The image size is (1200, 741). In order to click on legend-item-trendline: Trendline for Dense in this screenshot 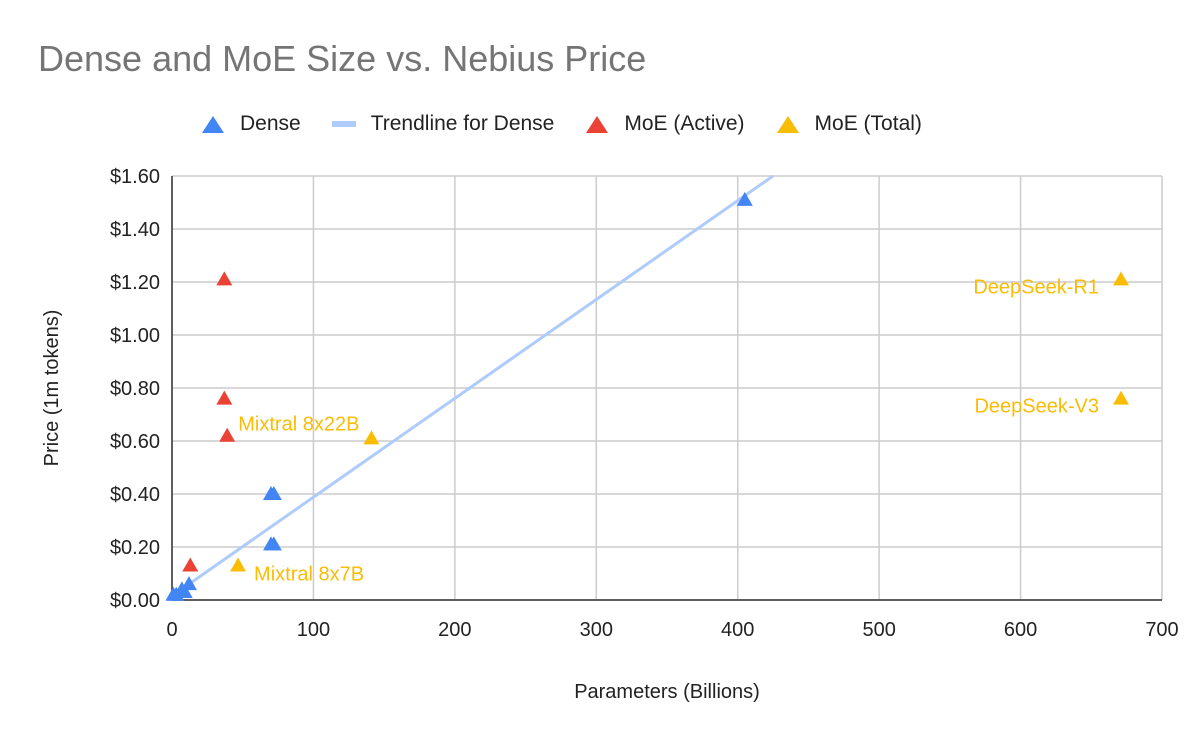, I will do `click(443, 124)`.